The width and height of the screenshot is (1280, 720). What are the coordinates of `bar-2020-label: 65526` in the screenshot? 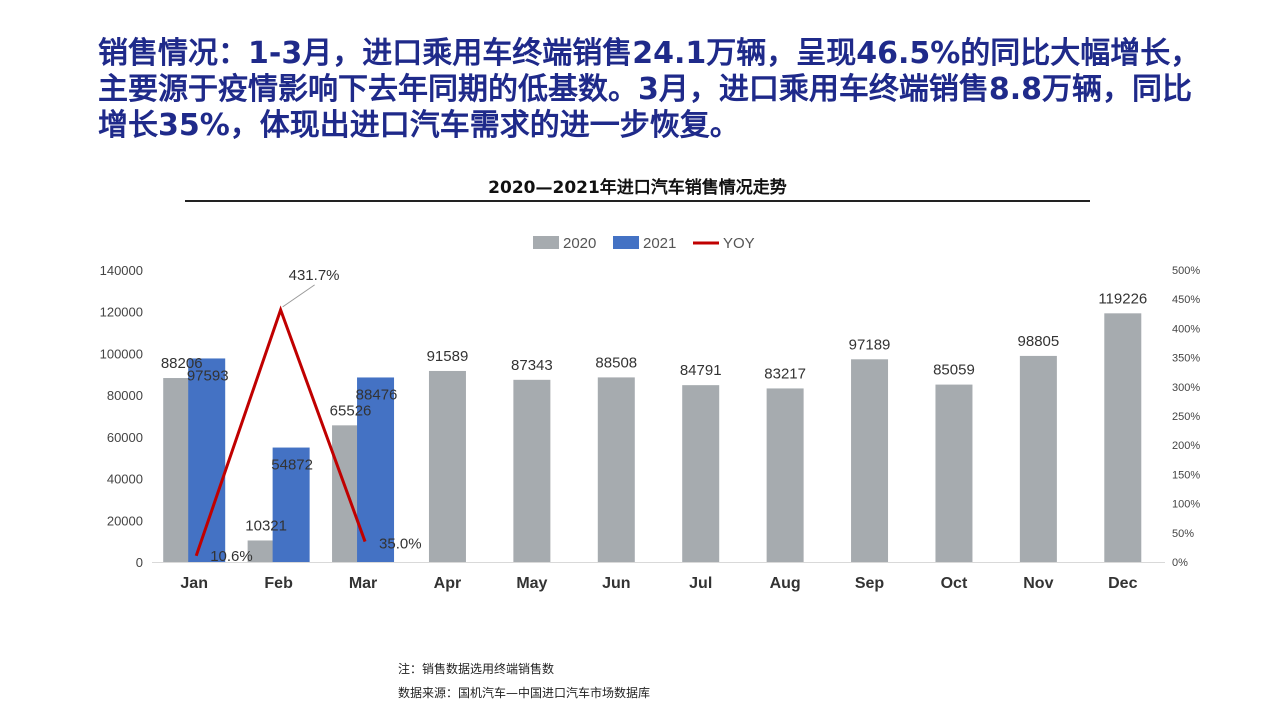 It's located at (351, 410).